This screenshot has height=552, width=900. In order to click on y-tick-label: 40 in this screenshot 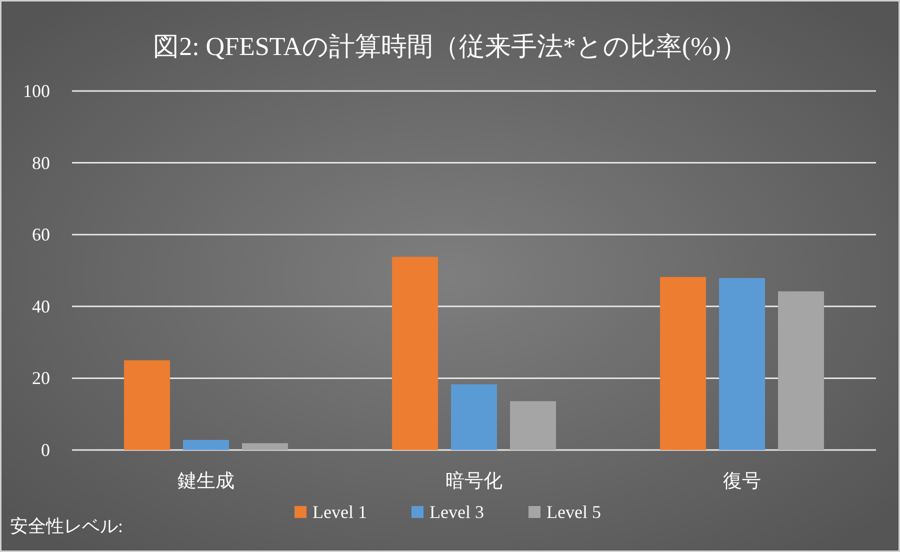, I will do `click(41, 306)`.